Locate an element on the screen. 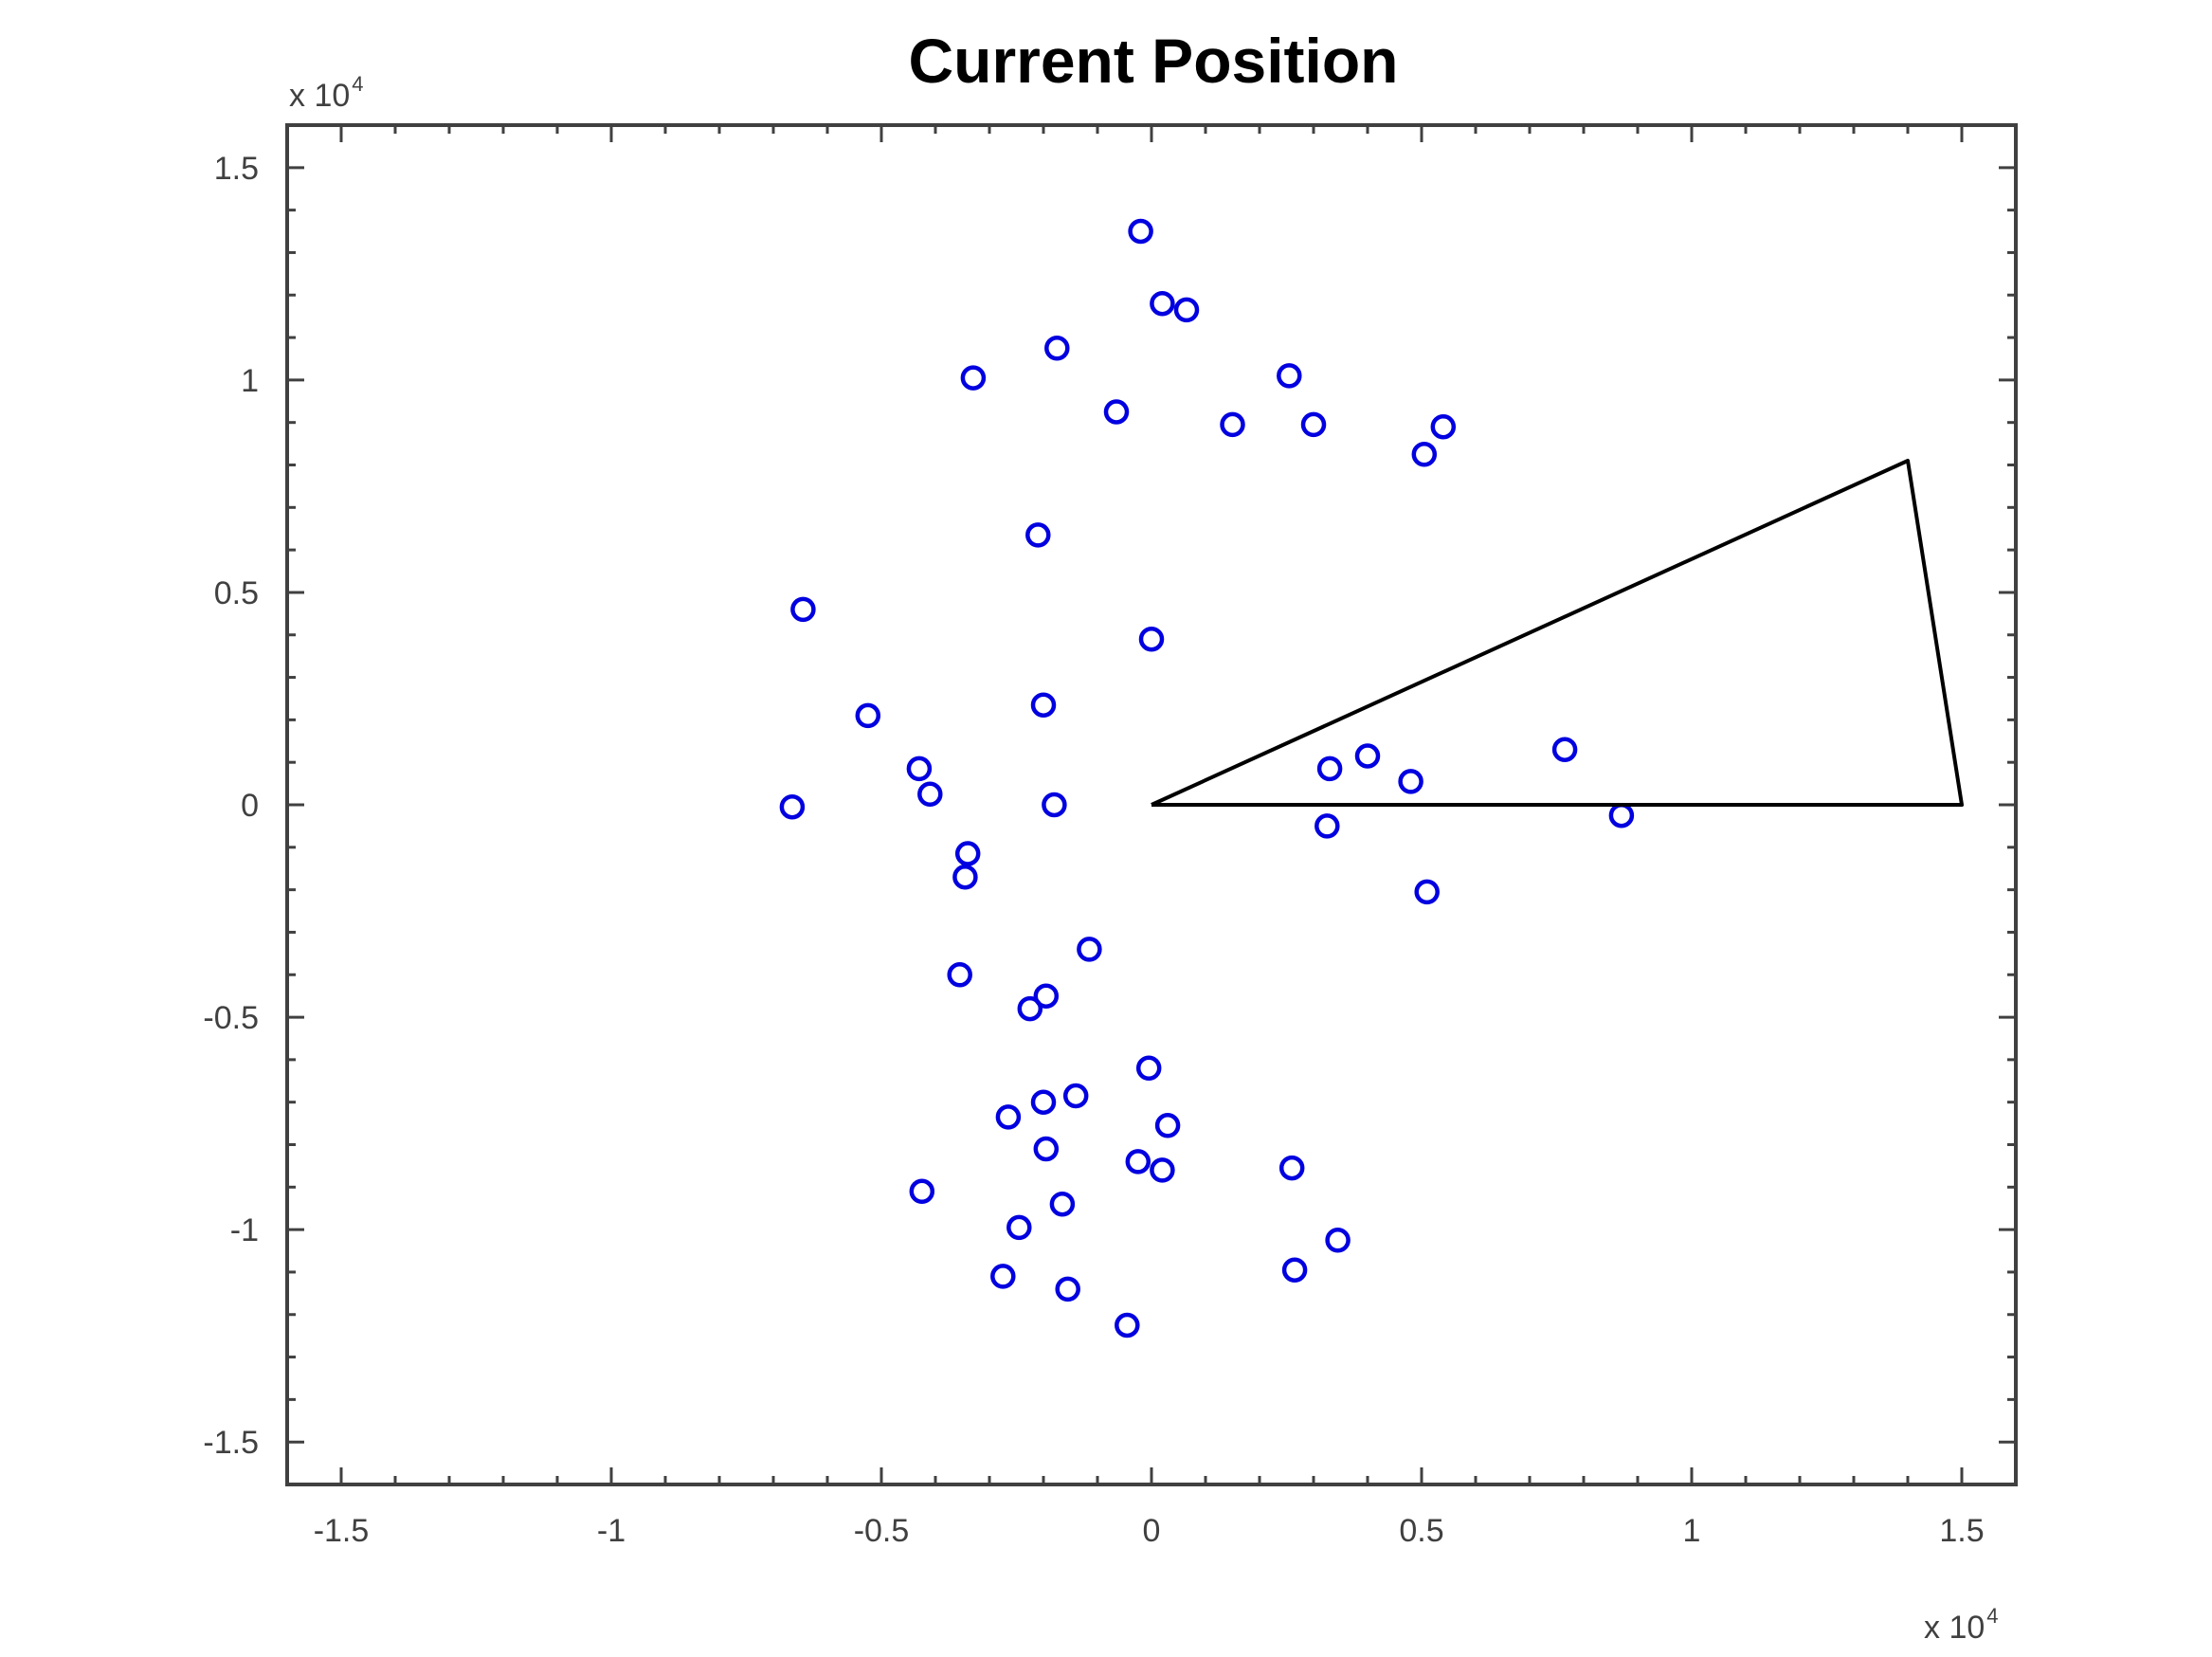  x-tick-label: -1 is located at coordinates (611, 1531).